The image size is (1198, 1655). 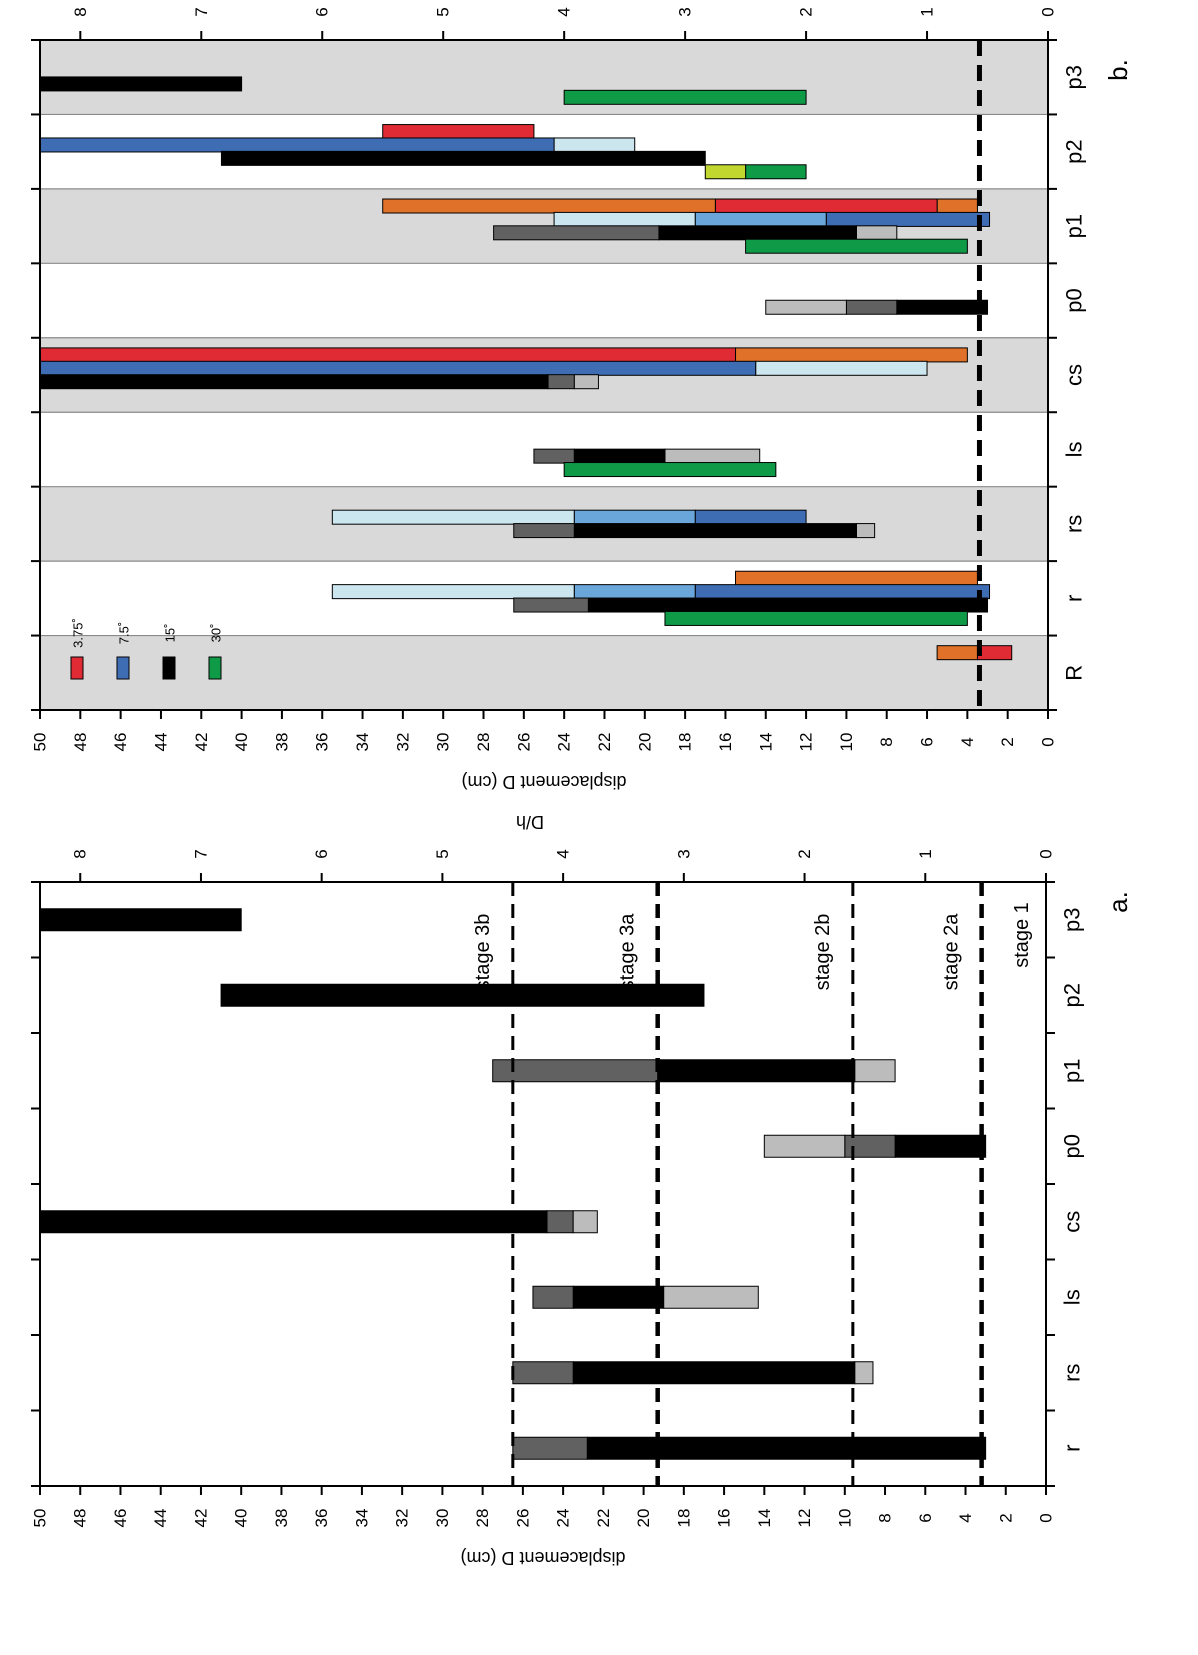 What do you see at coordinates (442, 1518) in the screenshot?
I see `x-tick-label: 30` at bounding box center [442, 1518].